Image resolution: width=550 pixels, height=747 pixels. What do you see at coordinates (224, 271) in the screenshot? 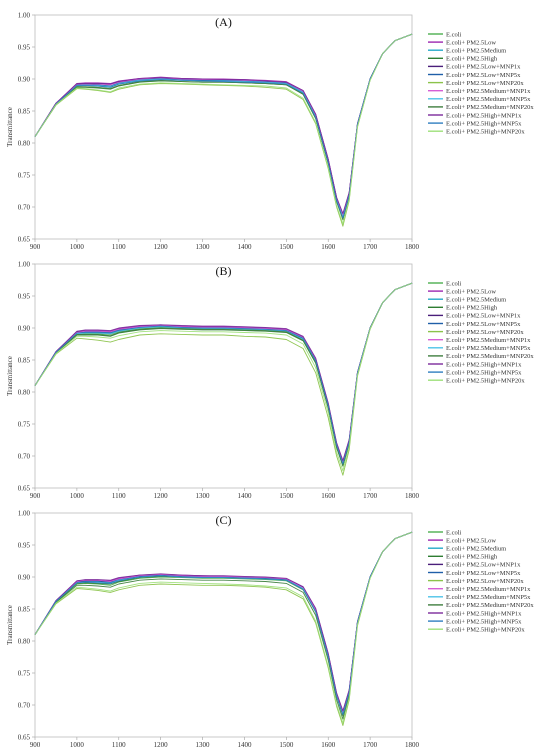
I see `chart-title: (B)` at bounding box center [224, 271].